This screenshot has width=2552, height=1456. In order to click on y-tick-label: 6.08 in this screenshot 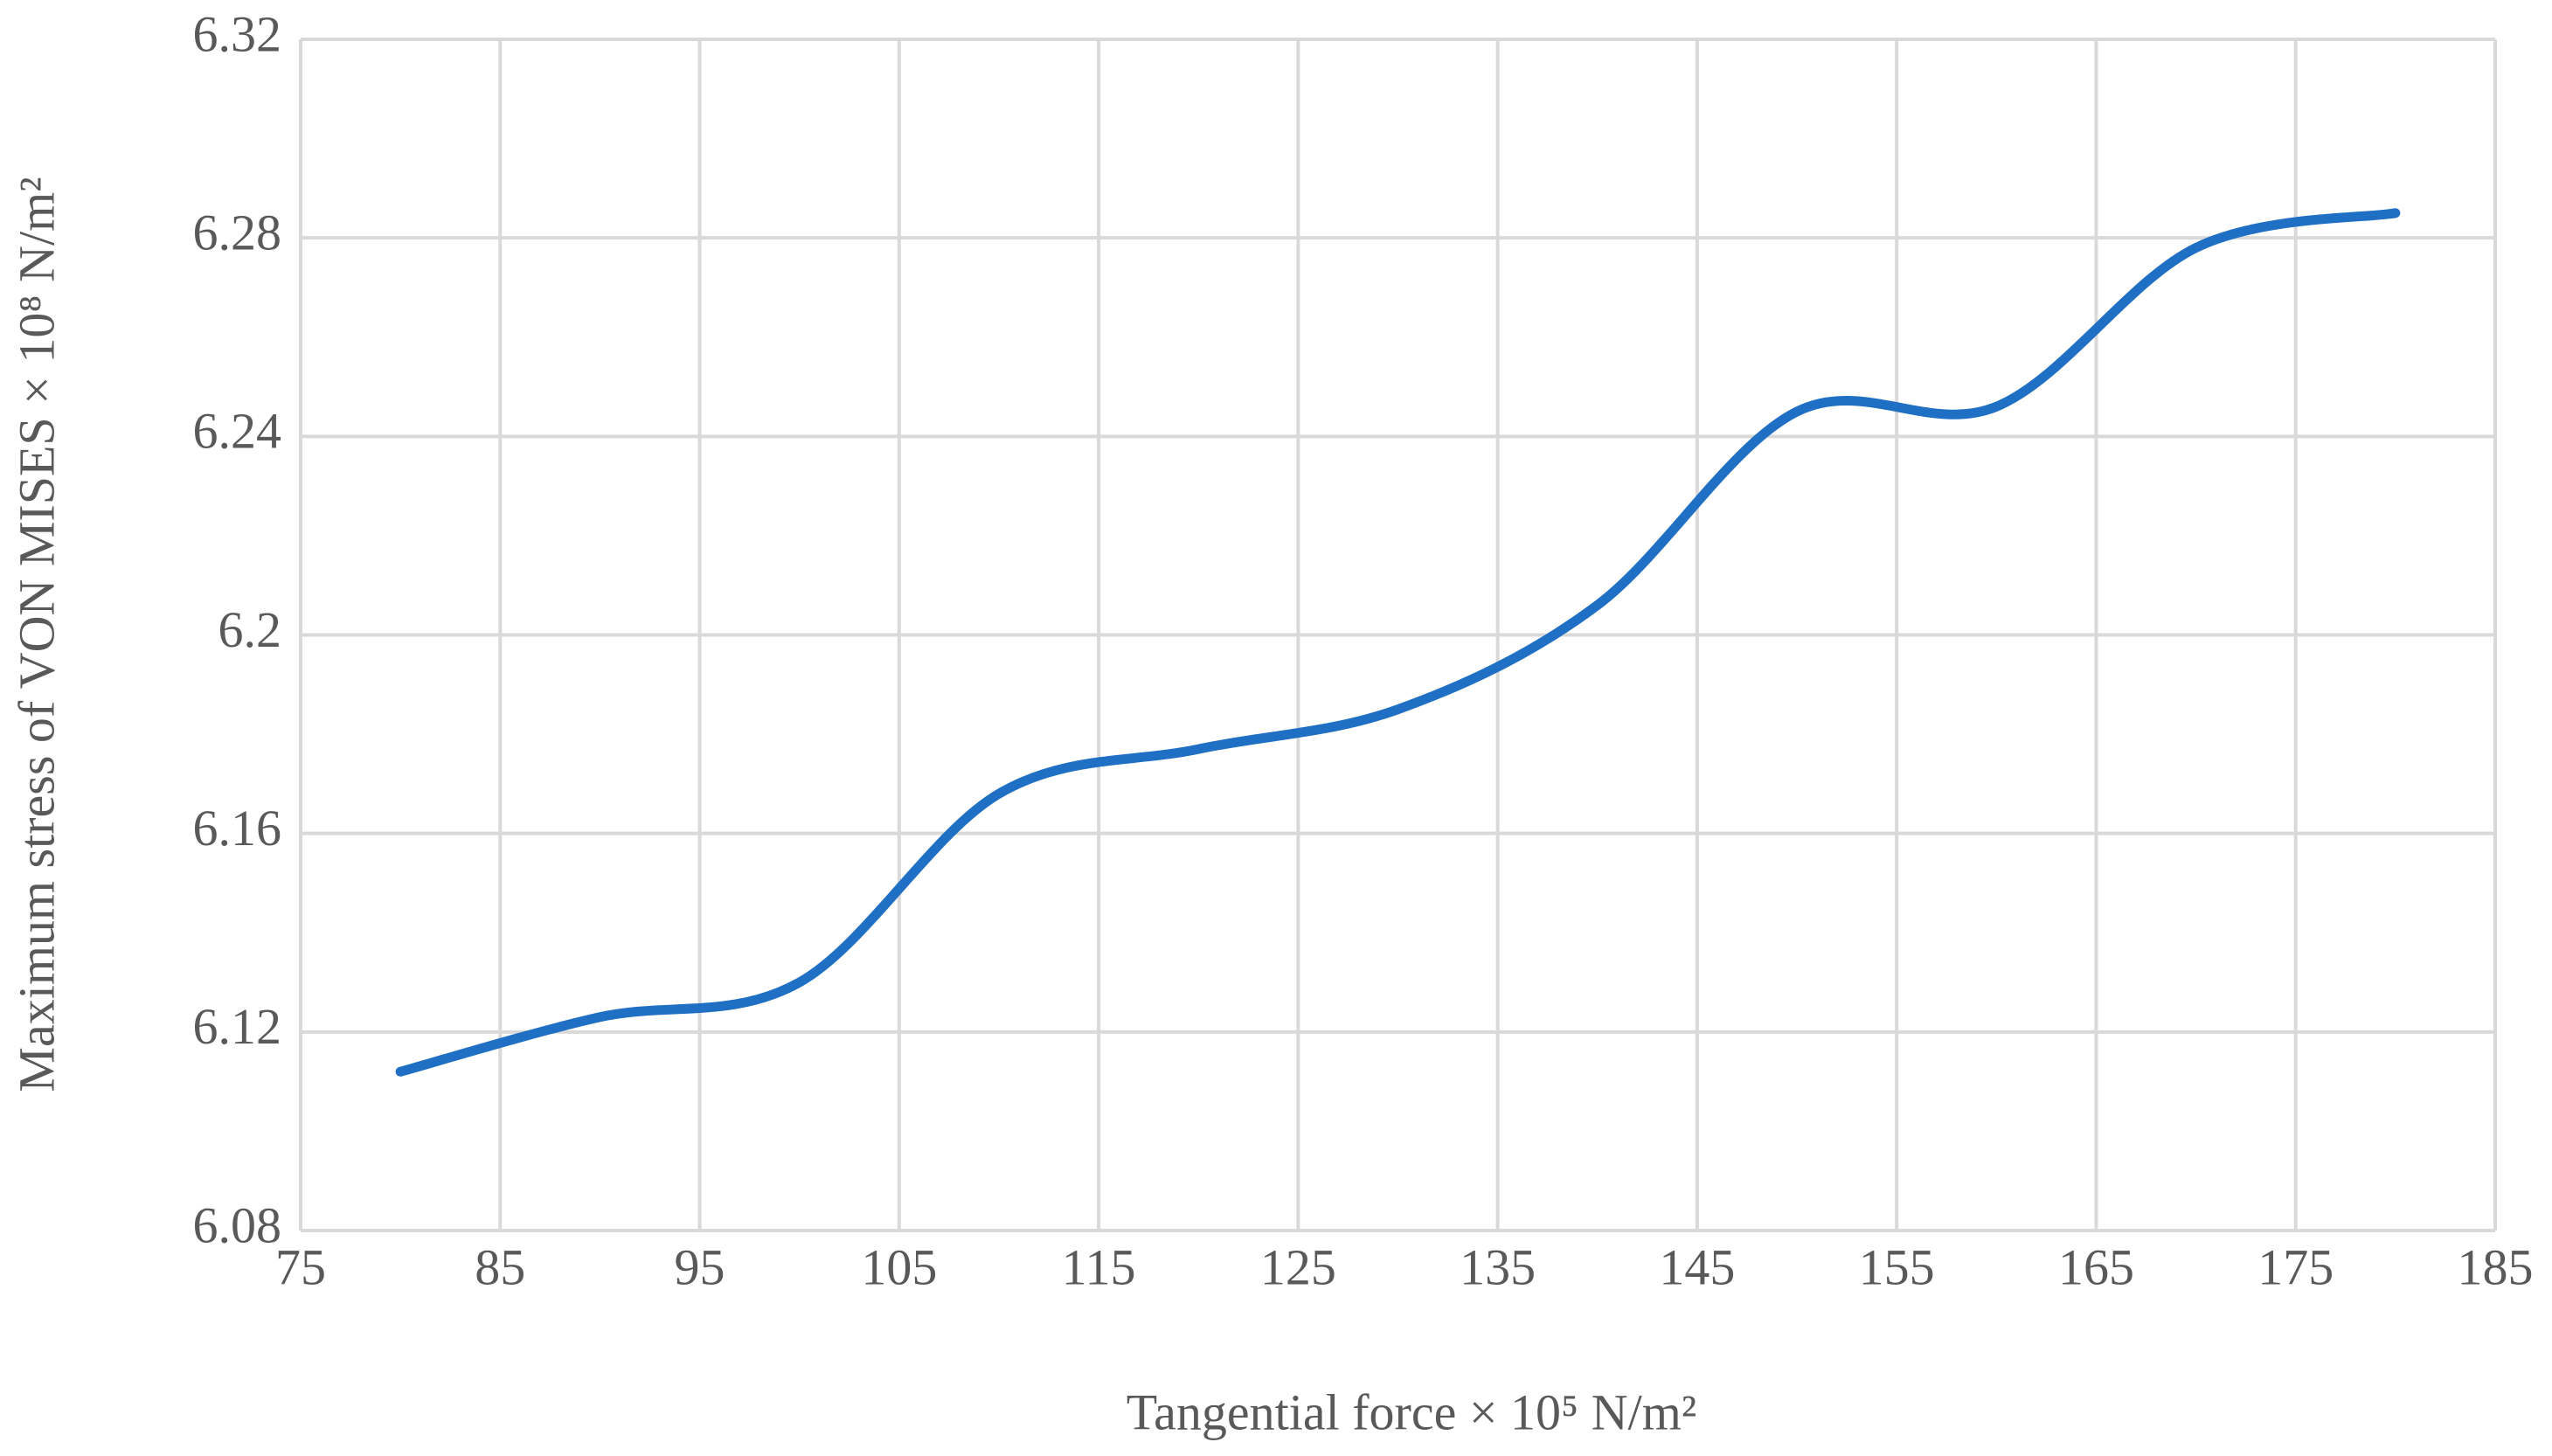, I will do `click(237, 1224)`.